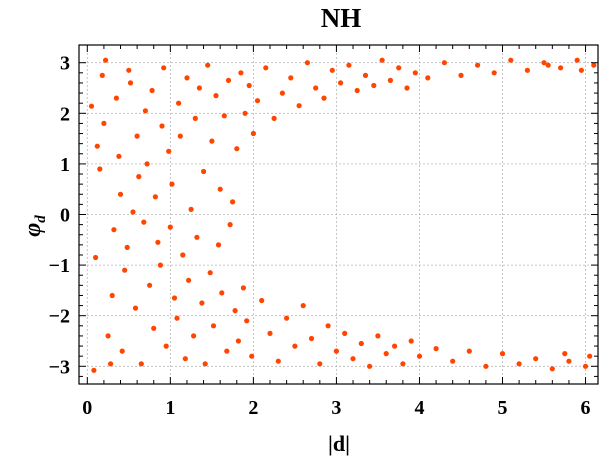 The width and height of the screenshot is (600, 462). Describe the element at coordinates (65, 64) in the screenshot. I see `y-tick-label: 3` at that location.